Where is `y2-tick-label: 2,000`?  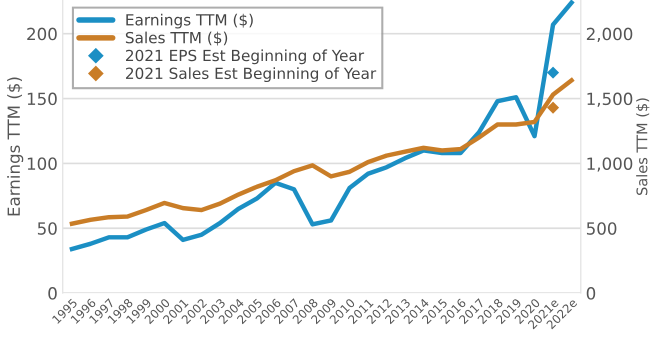
y2-tick-label: 2,000 is located at coordinates (609, 35).